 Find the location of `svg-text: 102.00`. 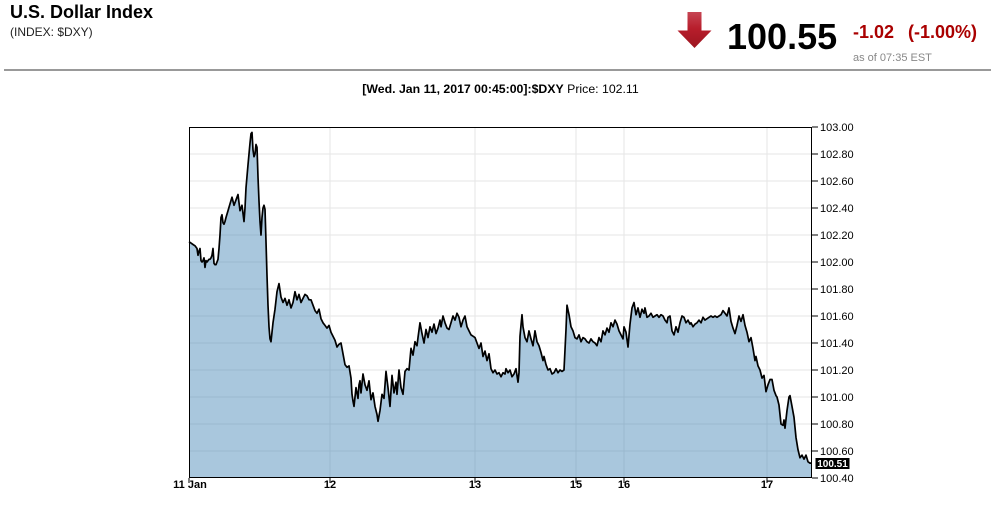

svg-text: 102.00 is located at coordinates (837, 263).